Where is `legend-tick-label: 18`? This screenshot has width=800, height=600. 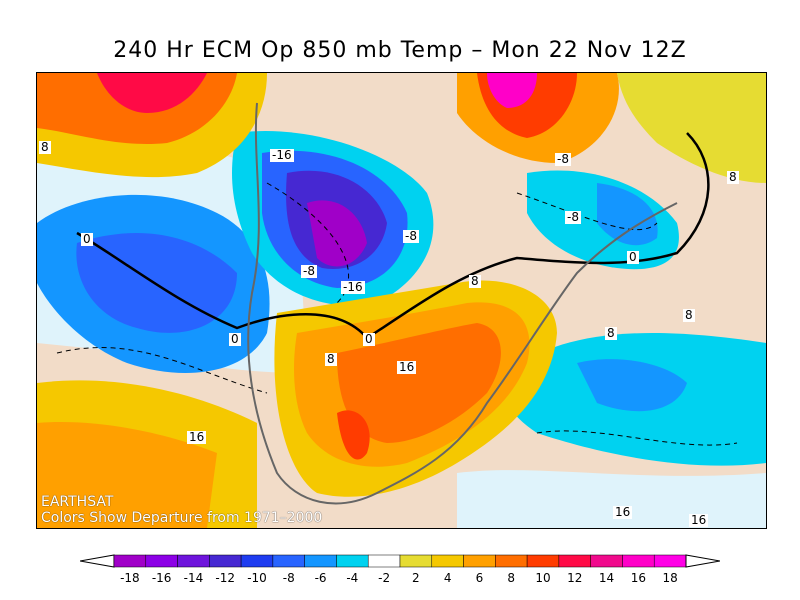 legend-tick-label: 18 is located at coordinates (670, 578).